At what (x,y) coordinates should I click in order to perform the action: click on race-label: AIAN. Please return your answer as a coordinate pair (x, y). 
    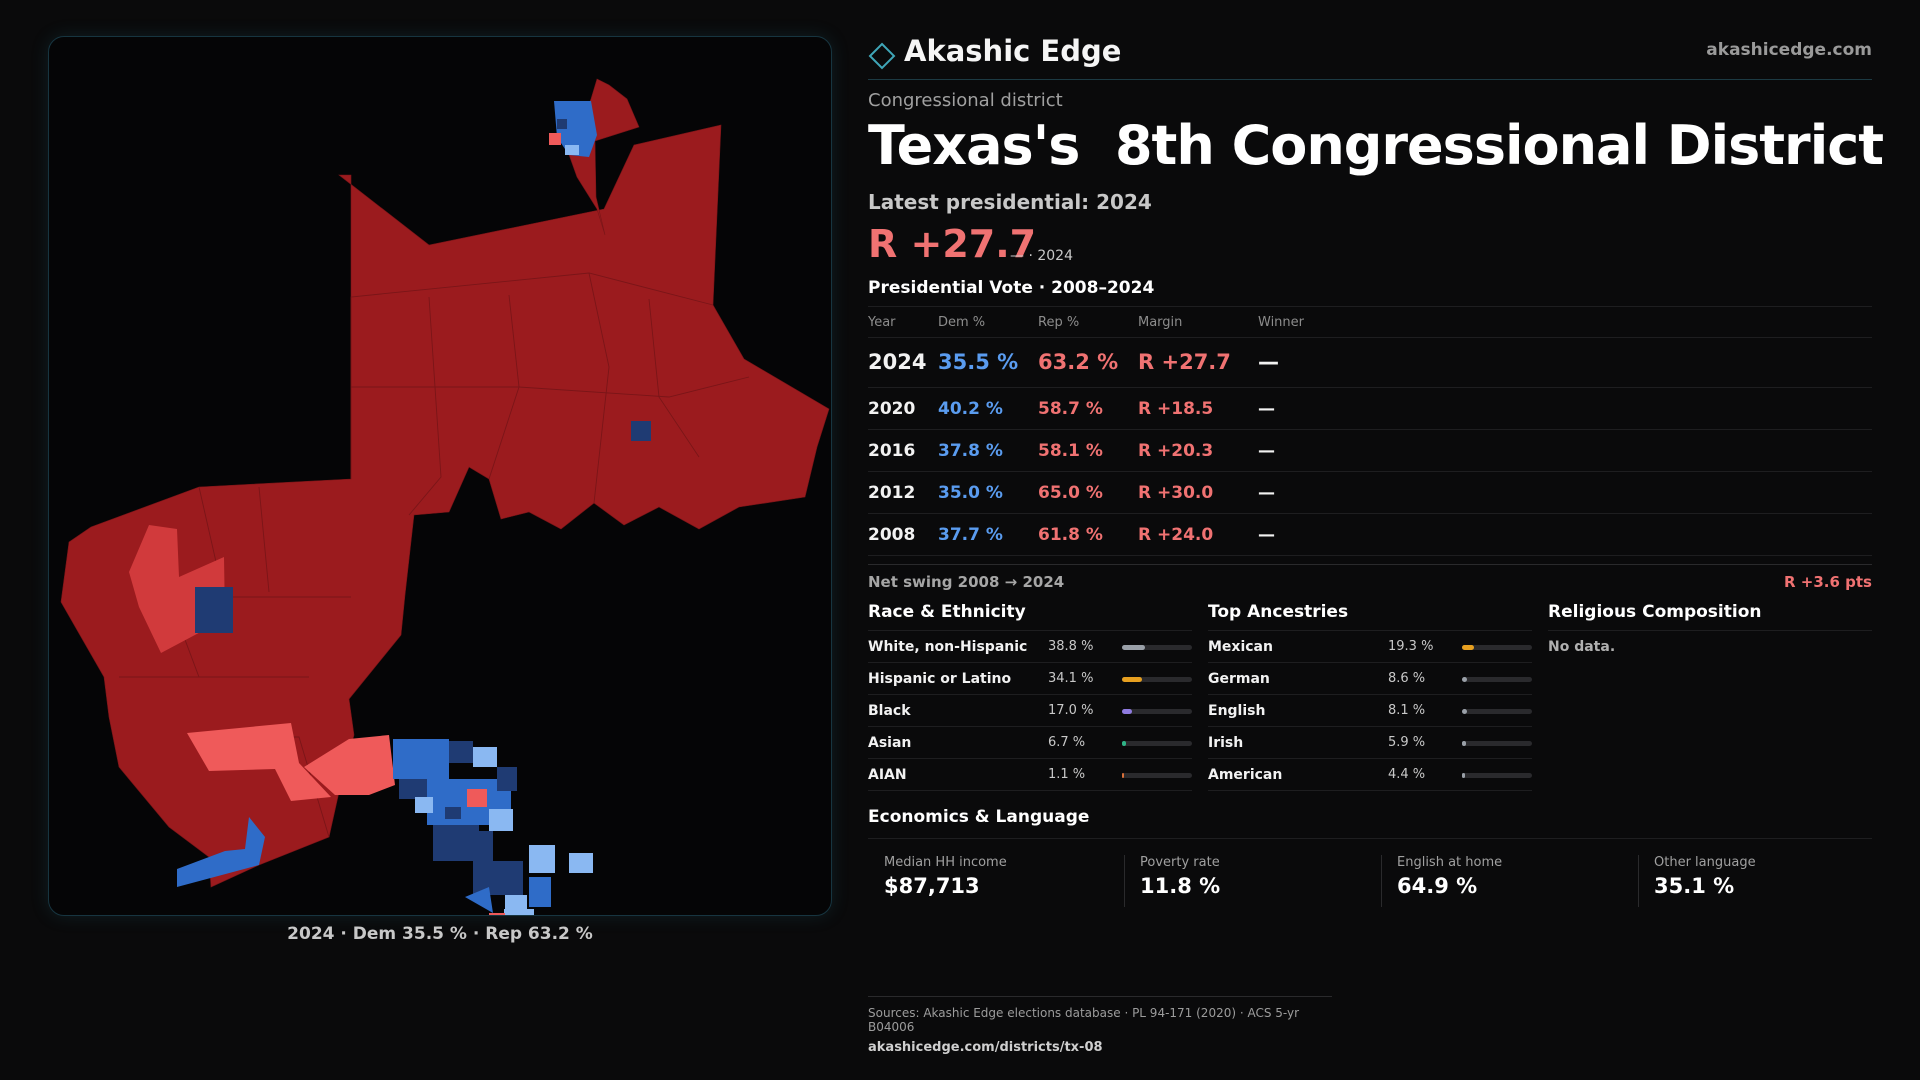
    Looking at the image, I should click on (887, 775).